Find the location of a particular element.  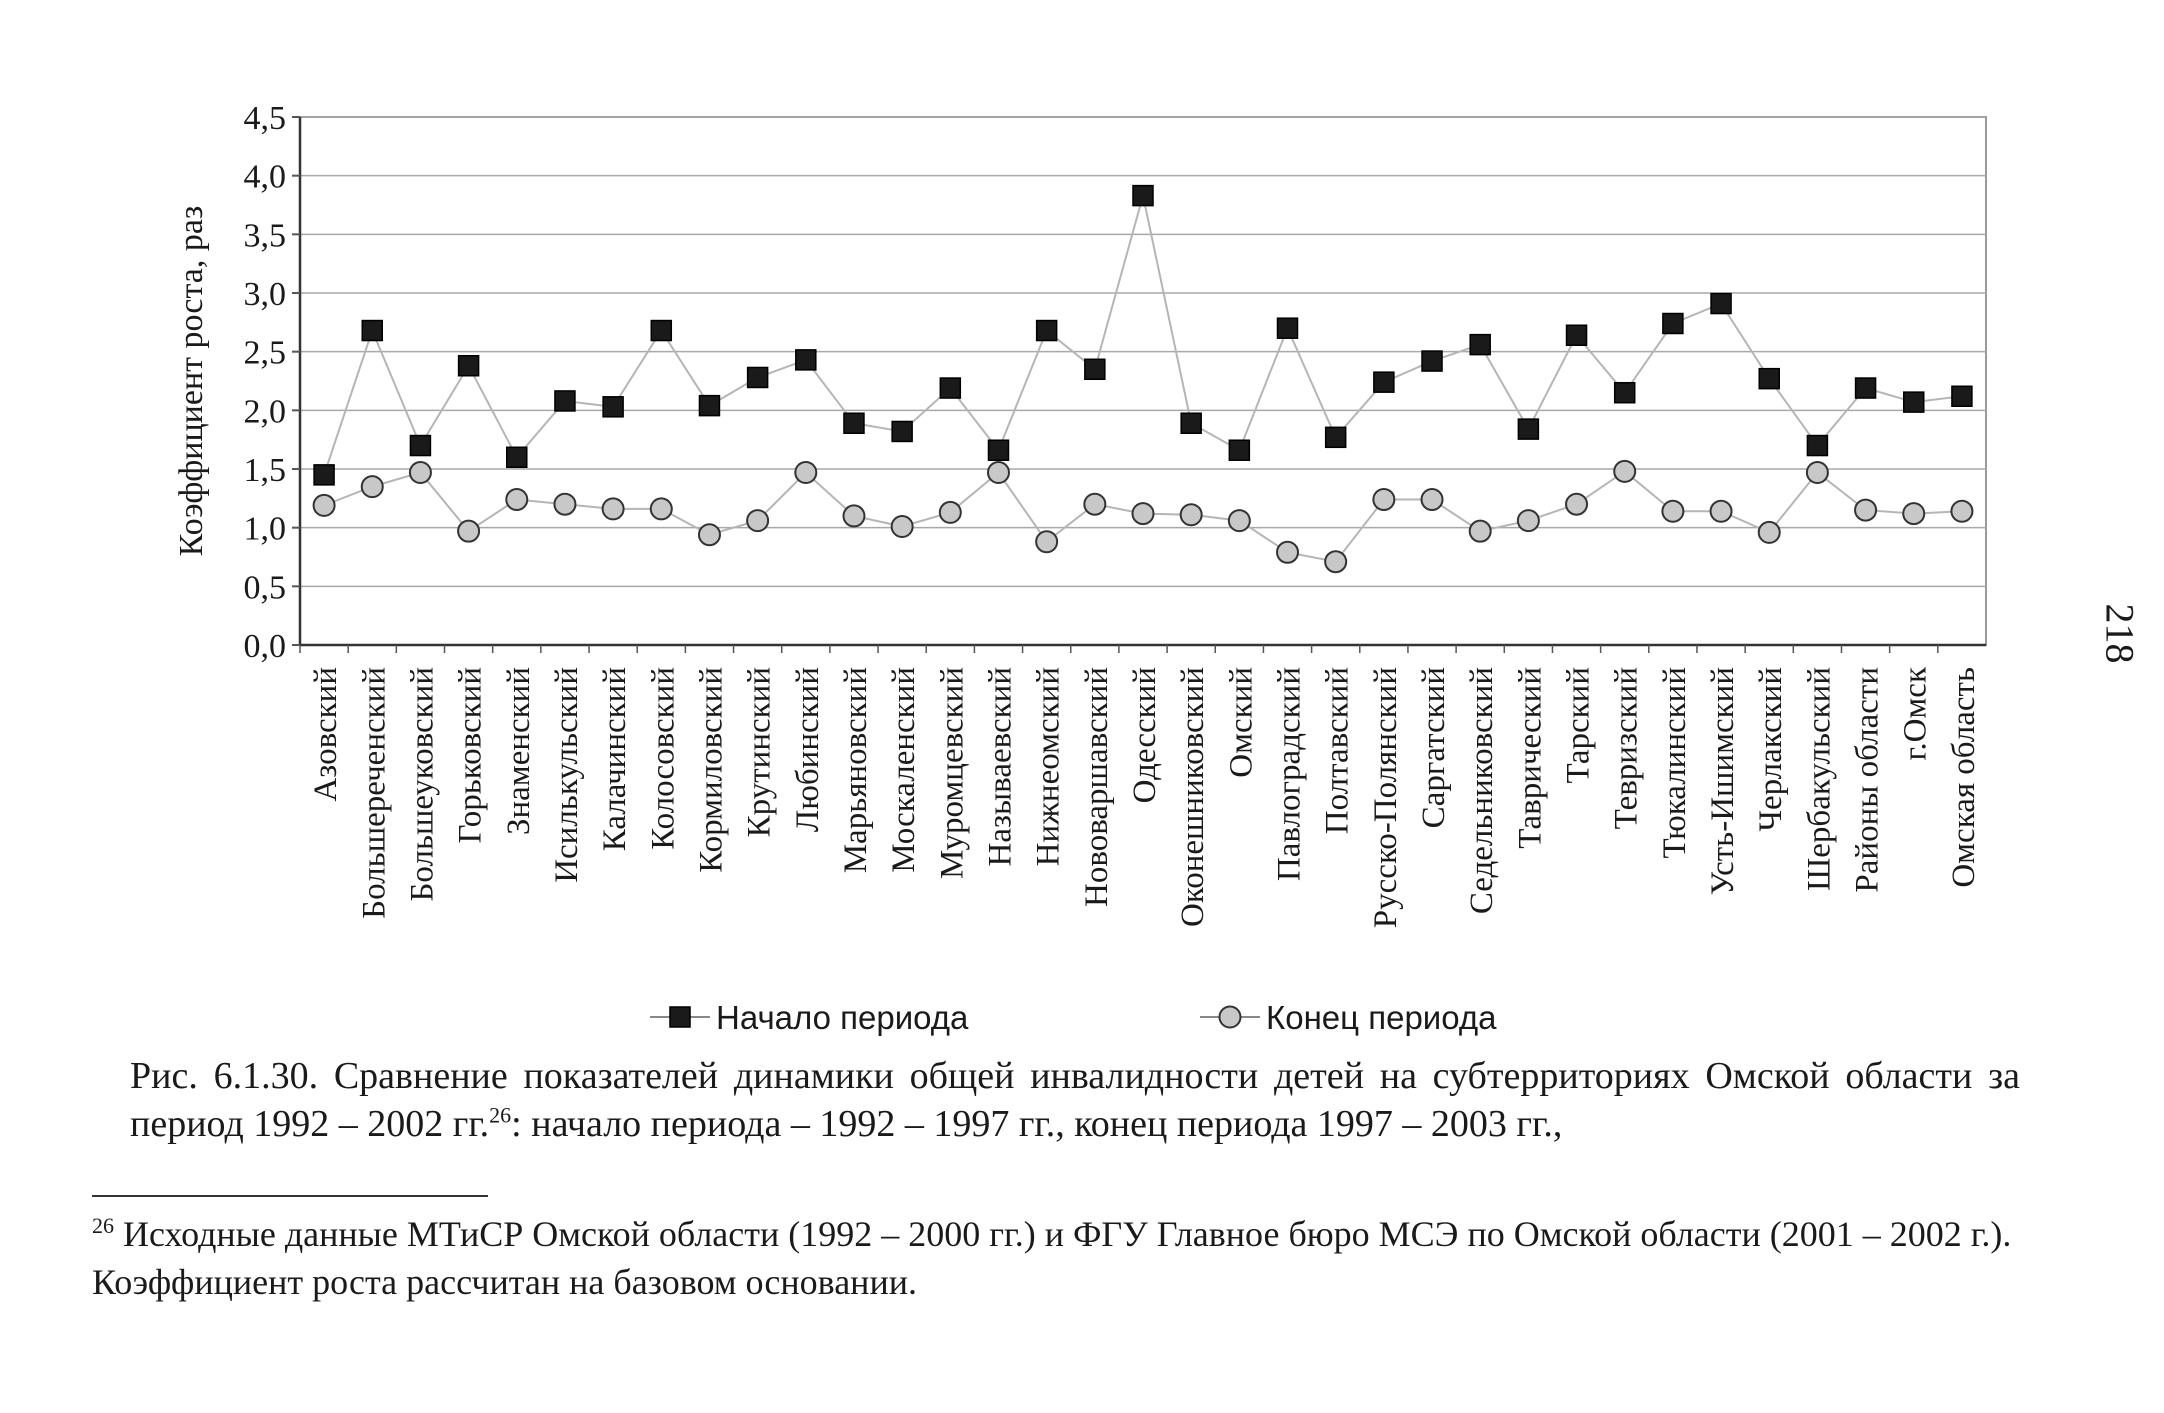

x-tick-label: Омская область is located at coordinates (1964, 777).